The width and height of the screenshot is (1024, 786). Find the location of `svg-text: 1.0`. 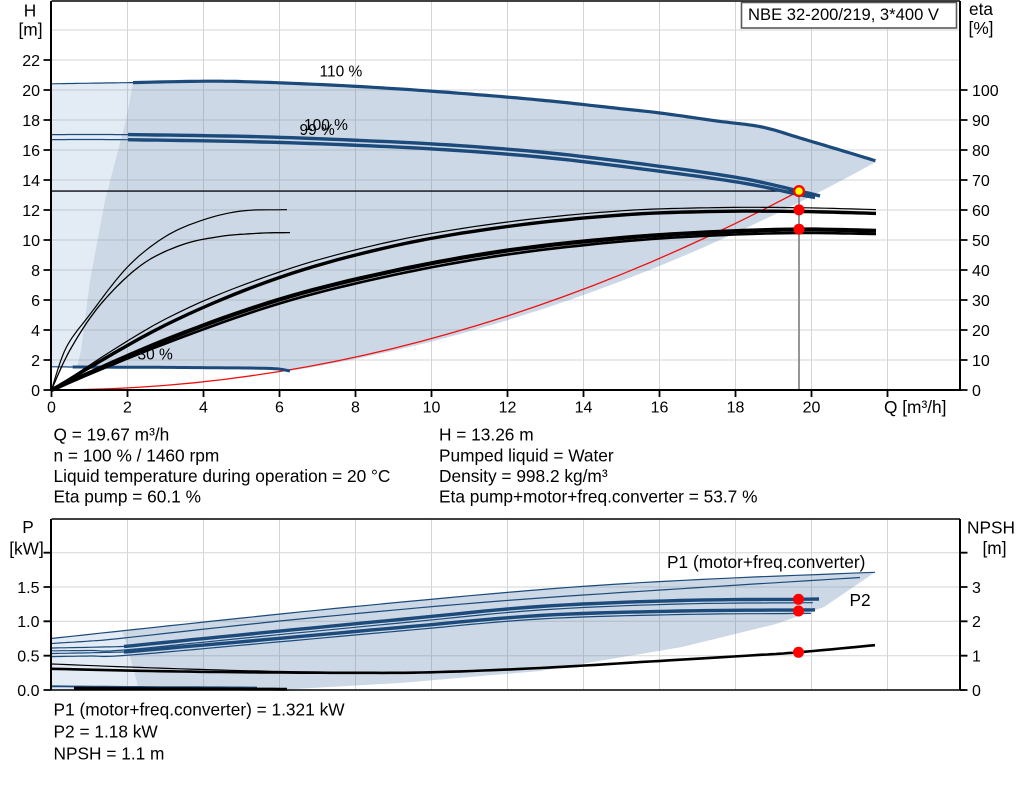

svg-text: 1.0 is located at coordinates (28, 622).